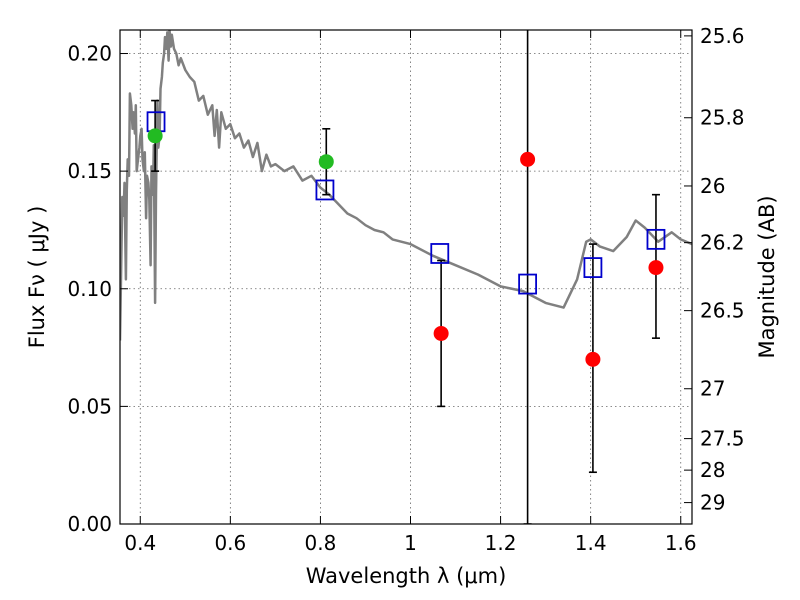  What do you see at coordinates (89, 54) in the screenshot?
I see `y-tick-label: 0.20` at bounding box center [89, 54].